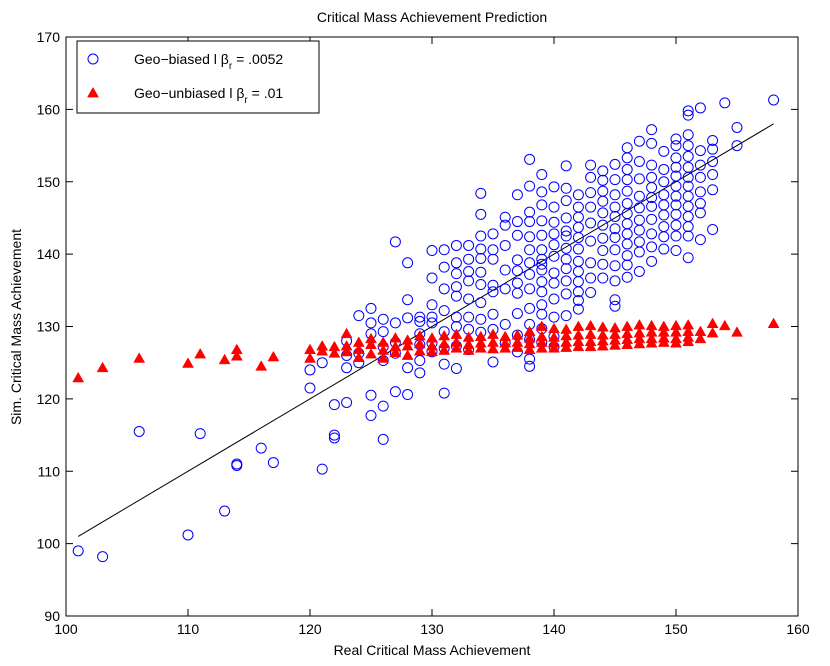  What do you see at coordinates (208, 95) in the screenshot?
I see `legend-label-1: Geo−unbiased l βr = .01` at bounding box center [208, 95].